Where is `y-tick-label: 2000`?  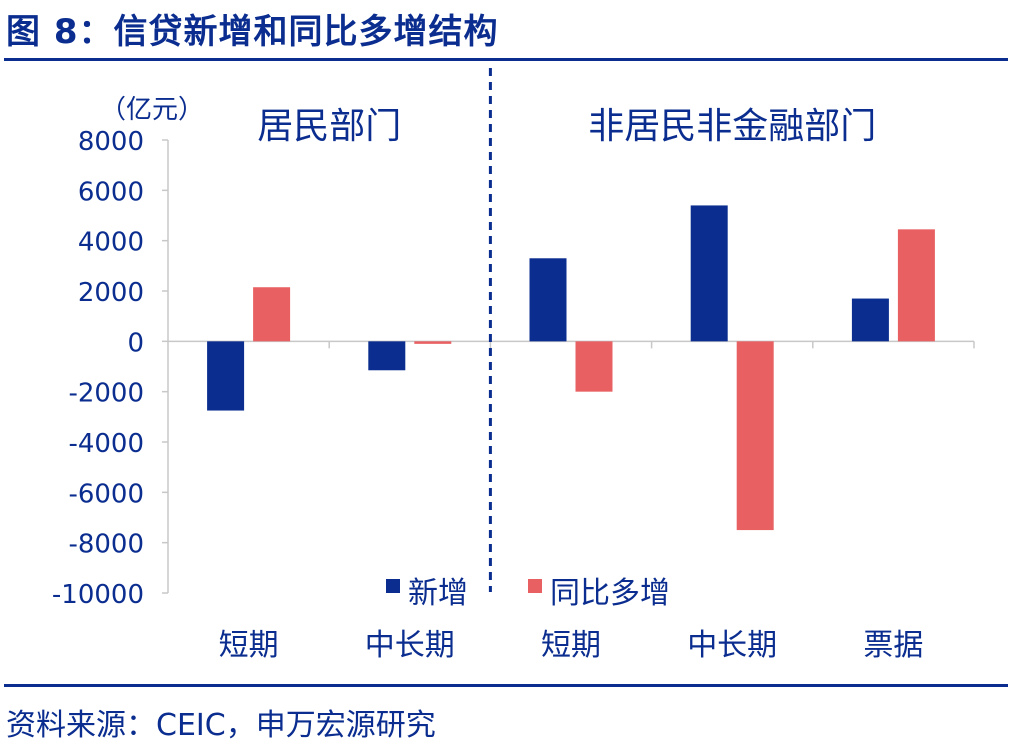 y-tick-label: 2000 is located at coordinates (111, 293).